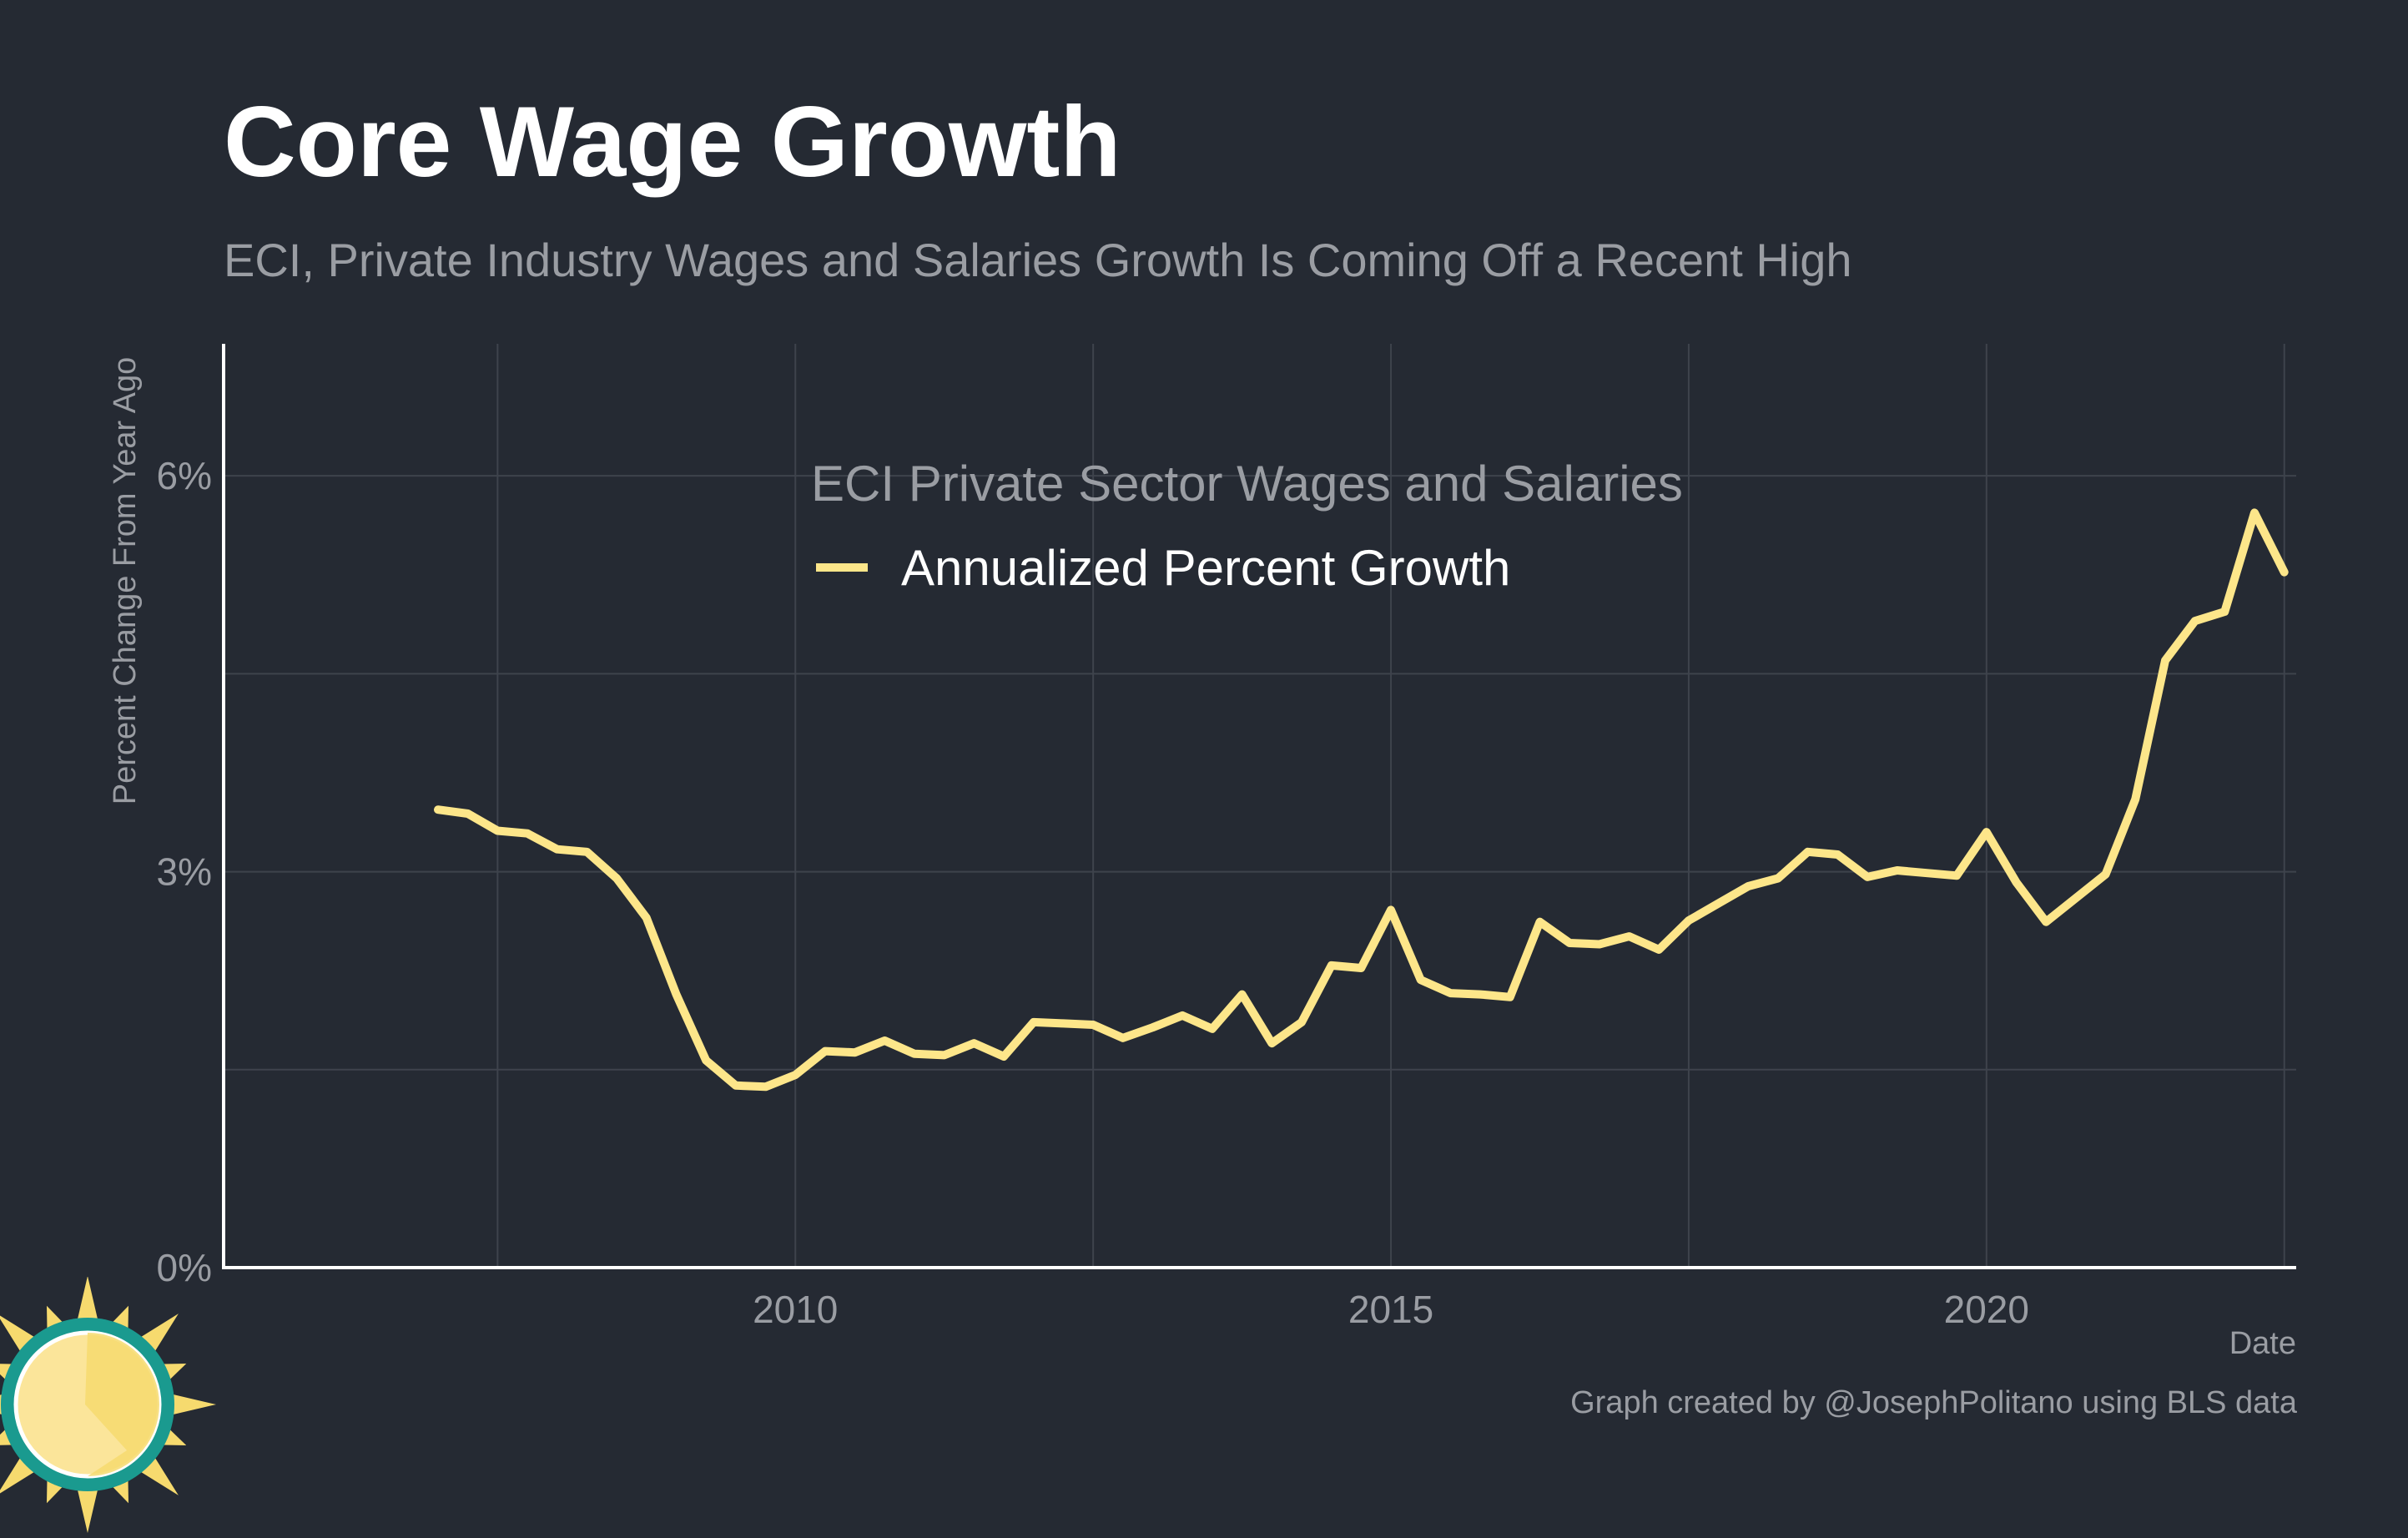 The height and width of the screenshot is (1538, 2408). Describe the element at coordinates (184, 872) in the screenshot. I see `y-tick-label: 3%` at that location.